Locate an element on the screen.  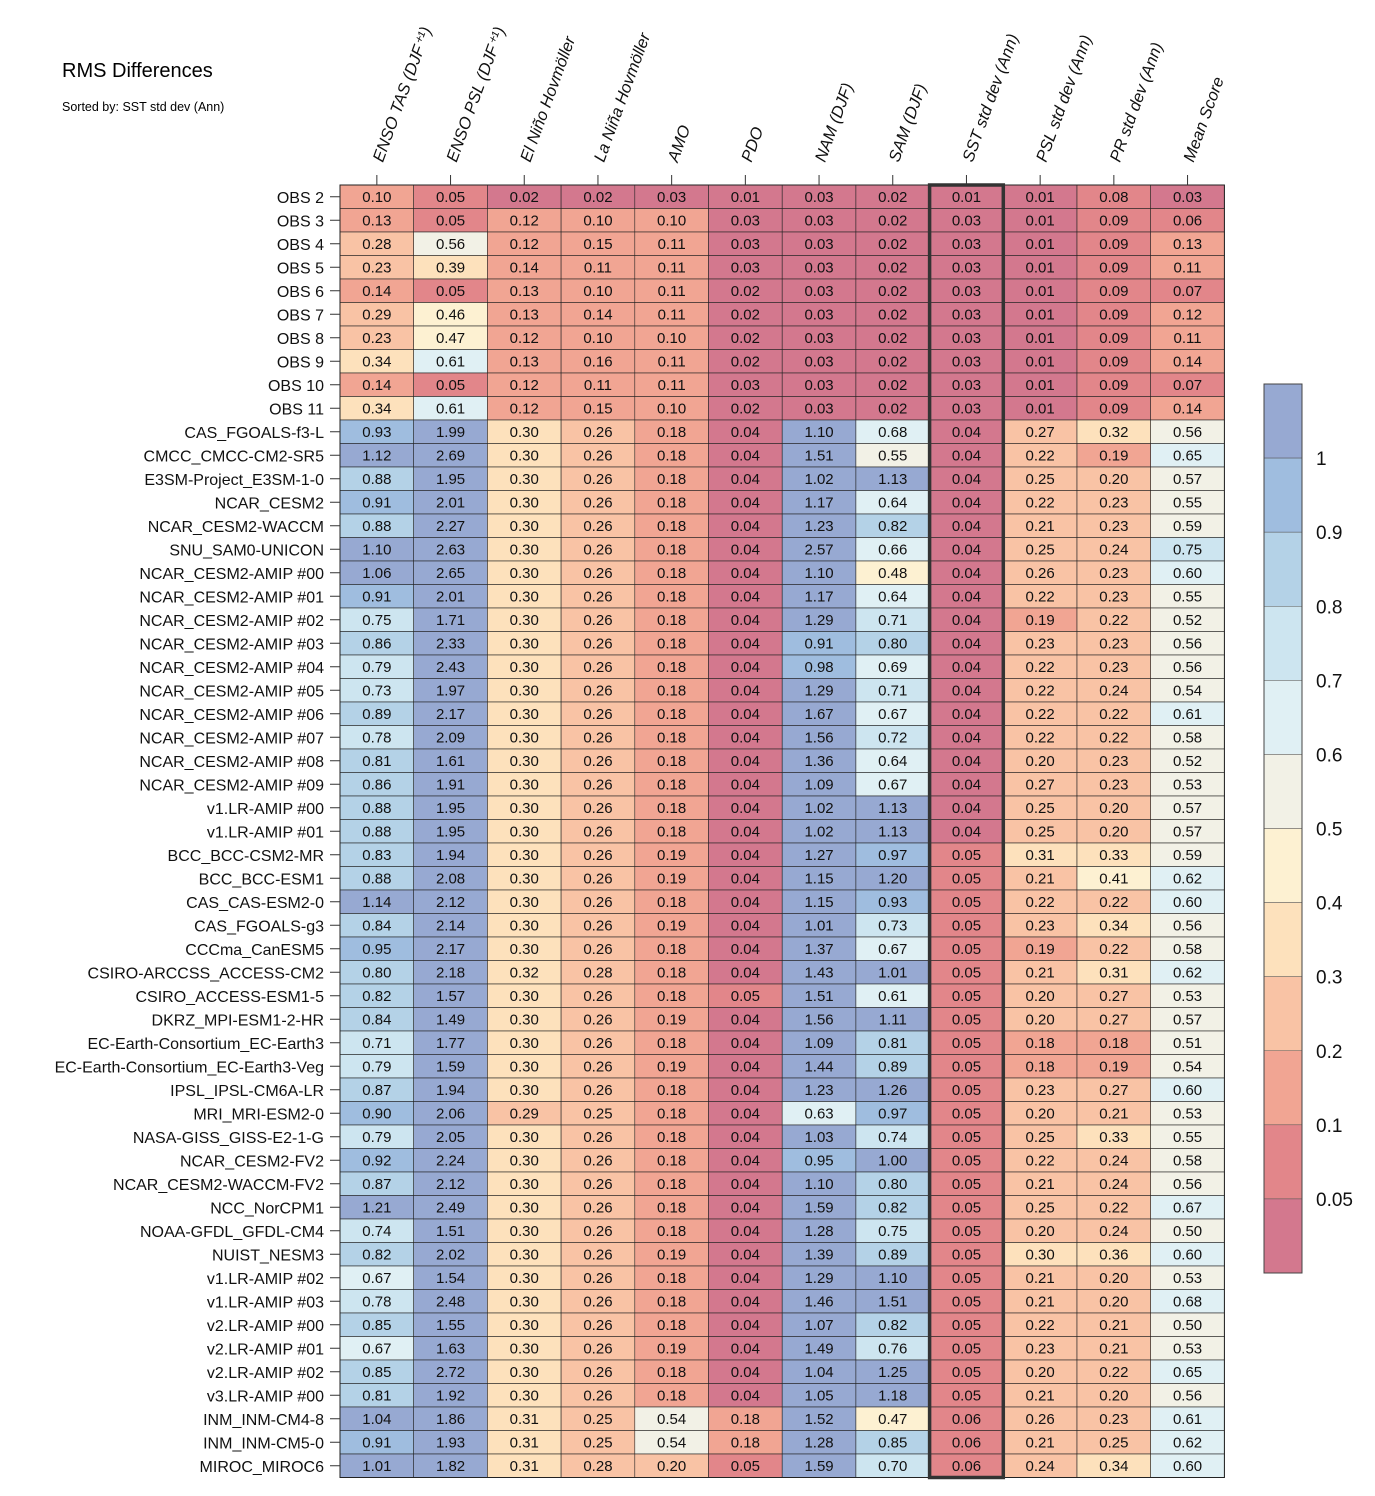
row-label: NCC_NorCPM1 is located at coordinates (267, 1208).